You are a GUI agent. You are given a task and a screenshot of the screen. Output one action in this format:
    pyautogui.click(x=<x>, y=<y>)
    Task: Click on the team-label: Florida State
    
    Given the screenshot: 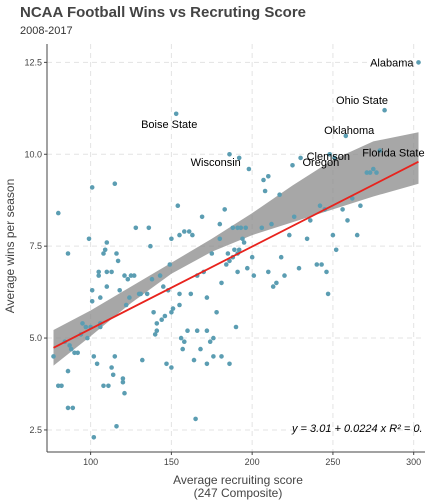 What is the action you would take?
    pyautogui.click(x=393, y=154)
    